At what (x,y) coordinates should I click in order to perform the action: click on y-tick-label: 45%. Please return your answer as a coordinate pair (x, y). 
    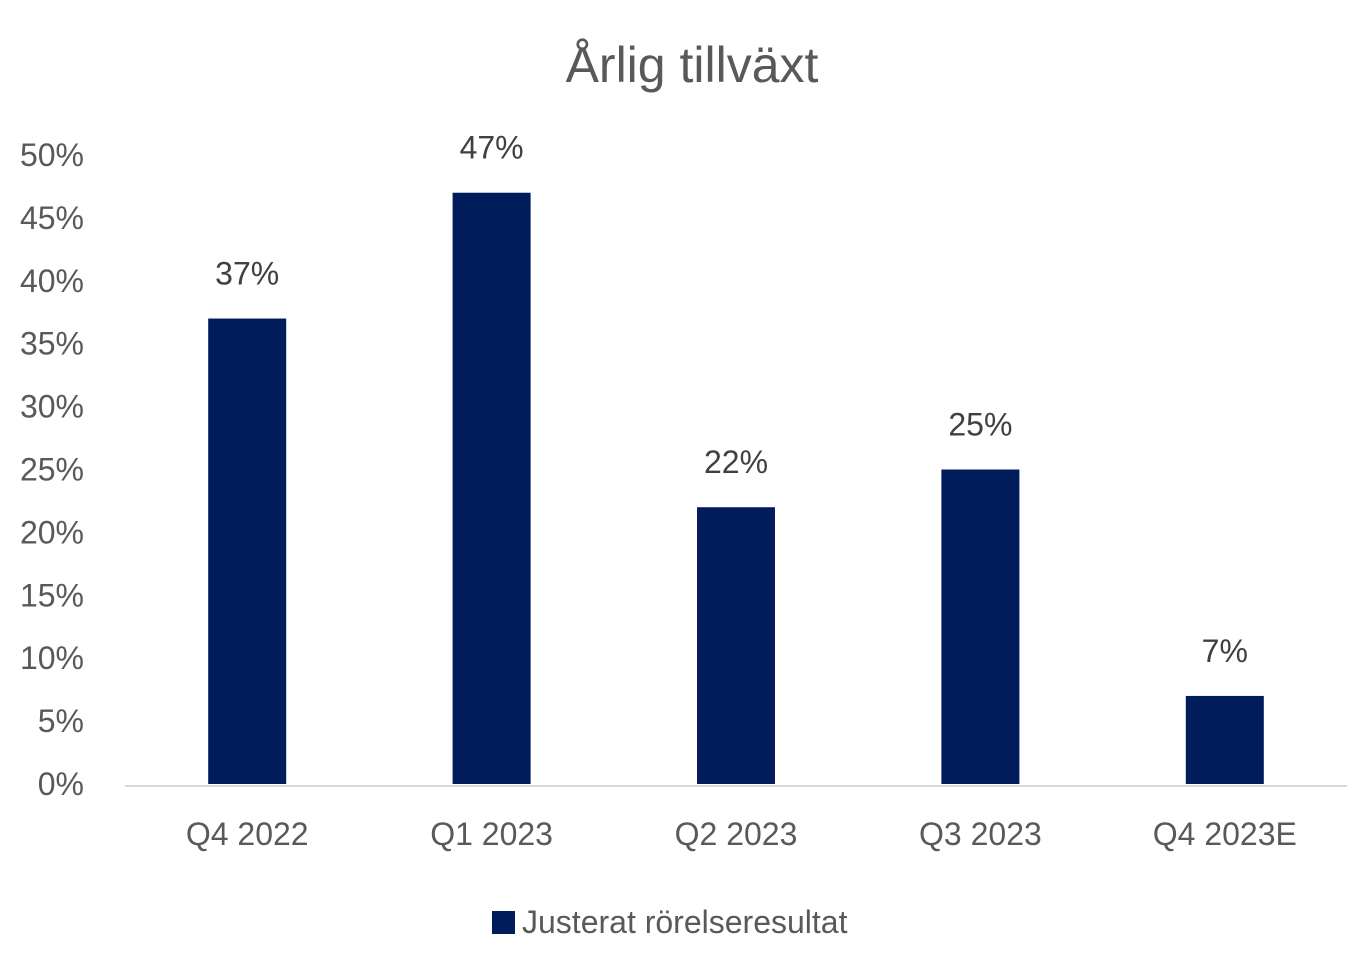
    Looking at the image, I should click on (52, 218).